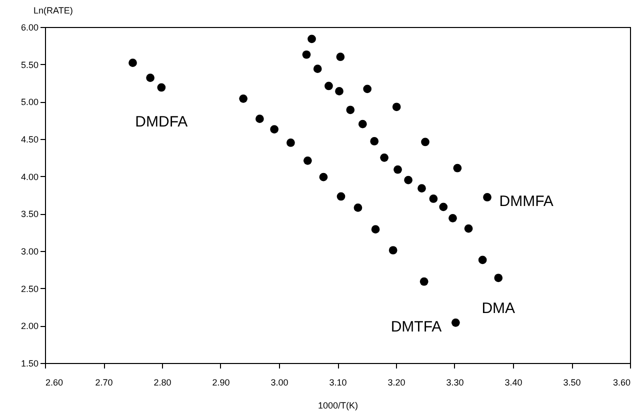 This screenshot has height=414, width=636. Describe the element at coordinates (29, 177) in the screenshot. I see `y-tick-label: 4.00` at that location.